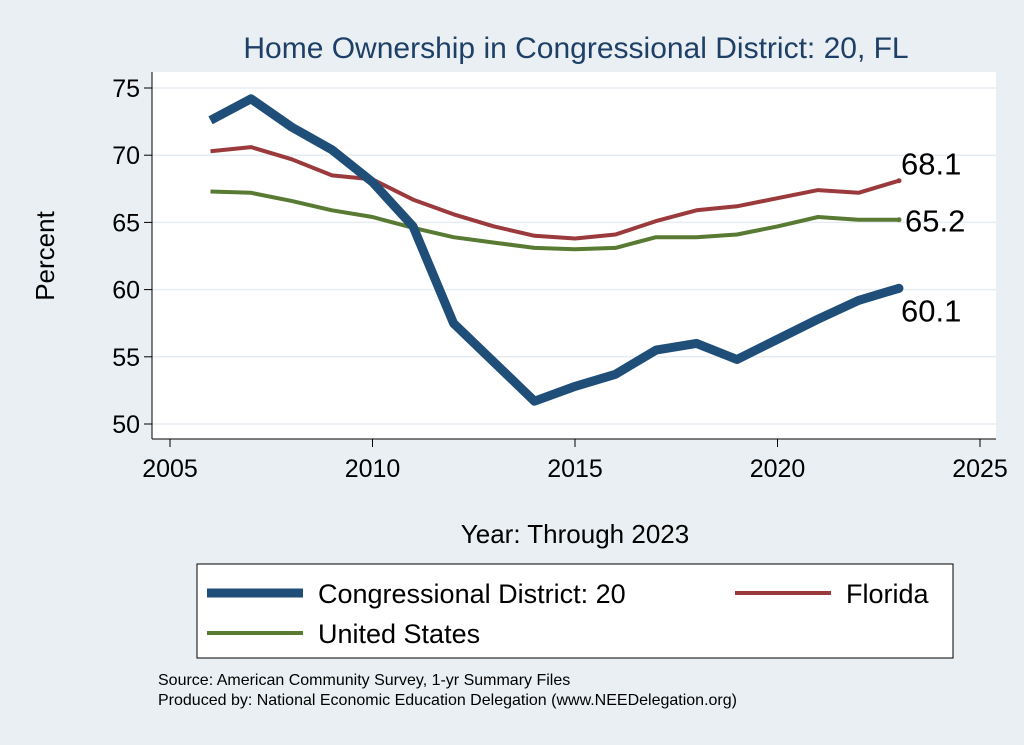  Describe the element at coordinates (126, 223) in the screenshot. I see `y-tick-label: 65` at that location.